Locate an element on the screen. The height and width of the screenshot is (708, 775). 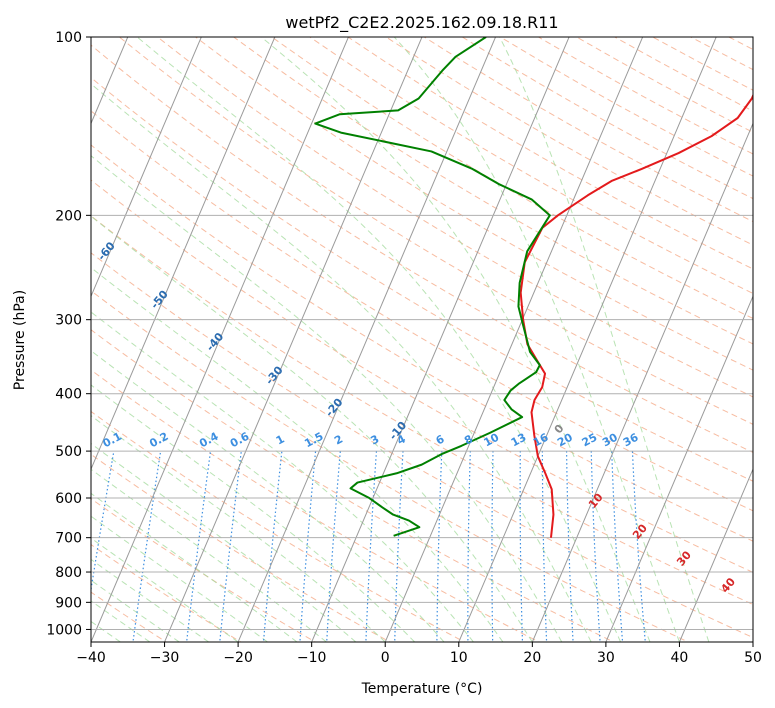
mixing-ratio-label: 13 is located at coordinates (519, 440).